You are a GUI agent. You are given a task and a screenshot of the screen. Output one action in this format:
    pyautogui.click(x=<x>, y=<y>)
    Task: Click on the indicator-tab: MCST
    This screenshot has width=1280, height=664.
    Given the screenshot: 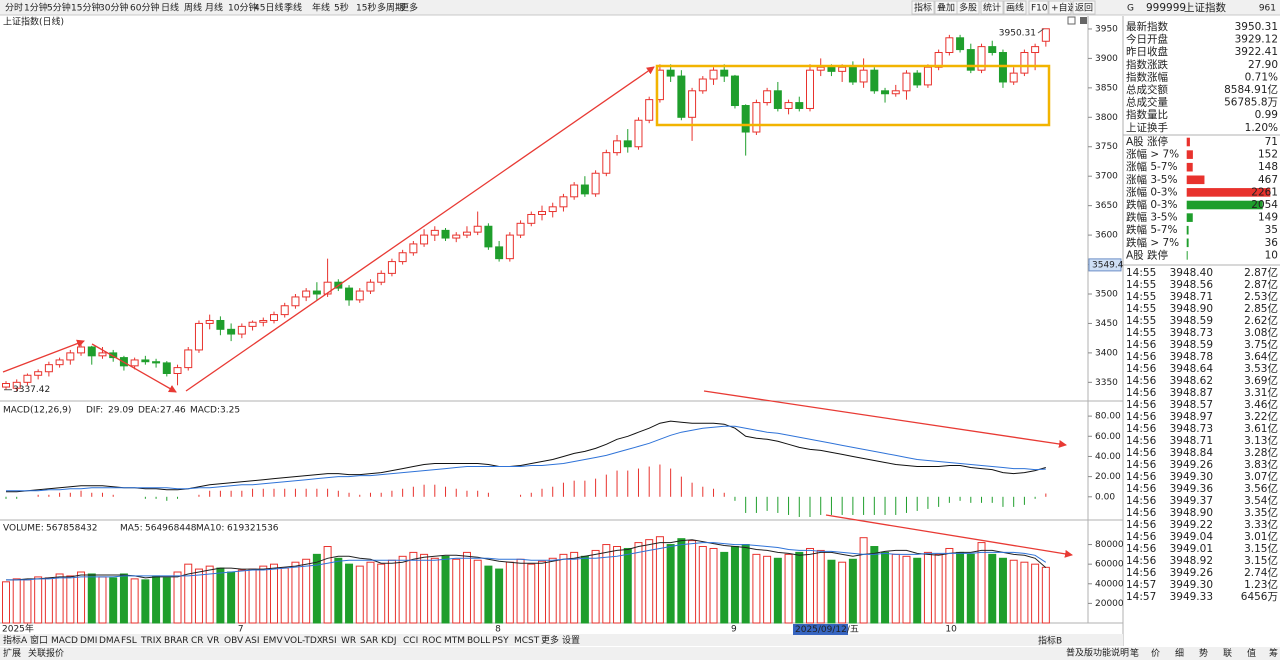 What is the action you would take?
    pyautogui.click(x=527, y=641)
    